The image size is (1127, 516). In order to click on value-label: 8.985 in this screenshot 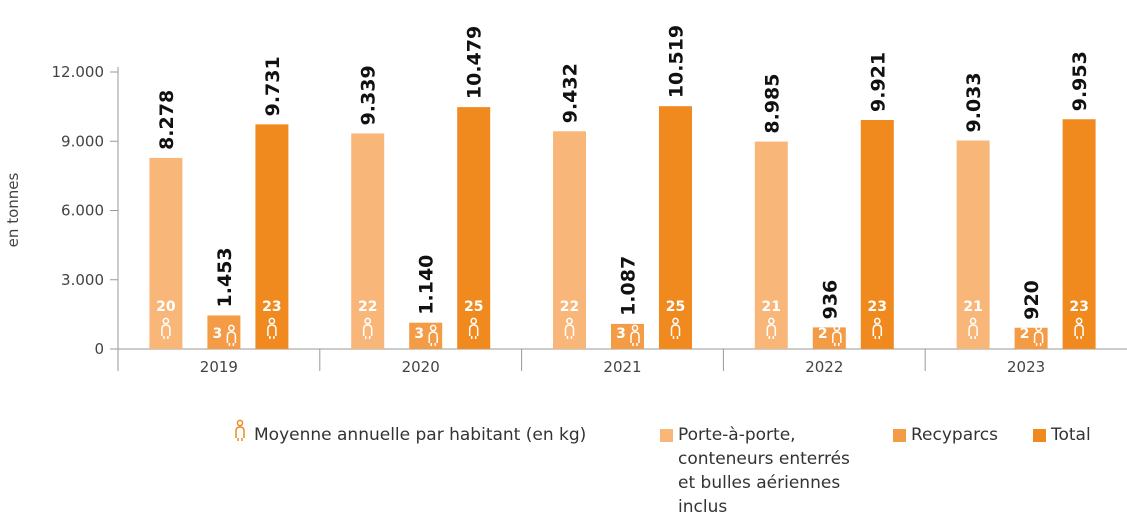, I will do `click(772, 103)`.